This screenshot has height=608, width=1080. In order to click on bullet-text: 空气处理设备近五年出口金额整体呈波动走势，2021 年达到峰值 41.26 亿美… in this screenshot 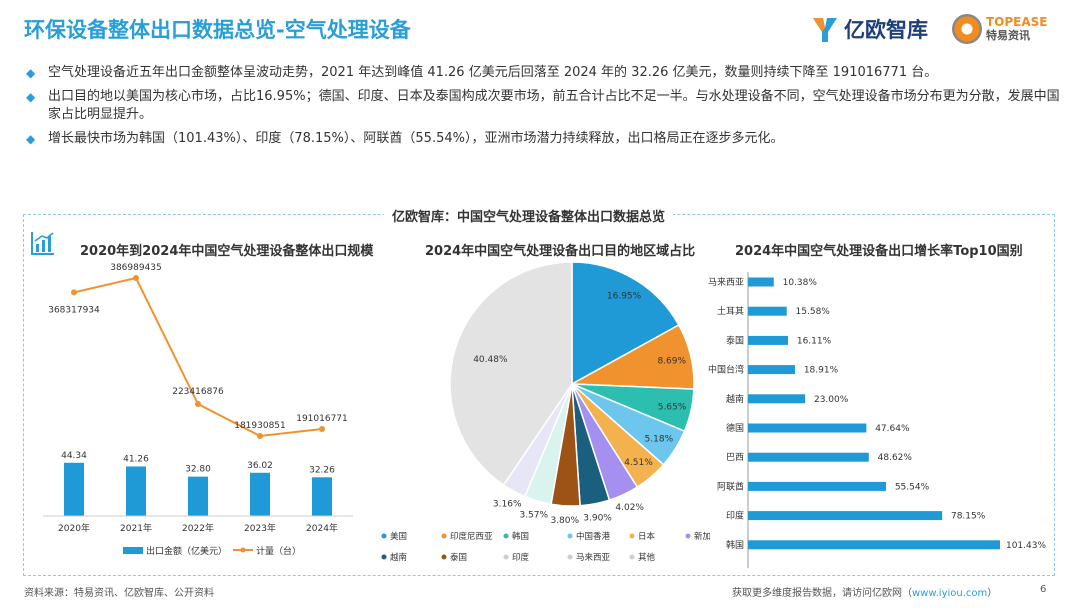, I will do `click(493, 72)`.